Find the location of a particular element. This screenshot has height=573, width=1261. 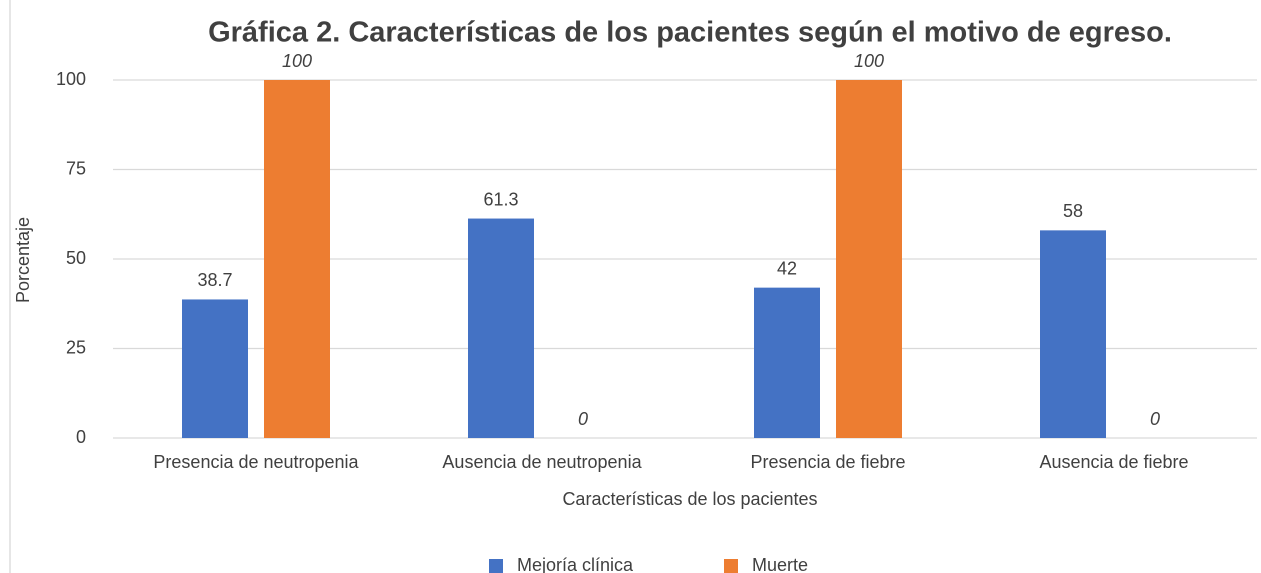

data-label: 58 is located at coordinates (1073, 211).